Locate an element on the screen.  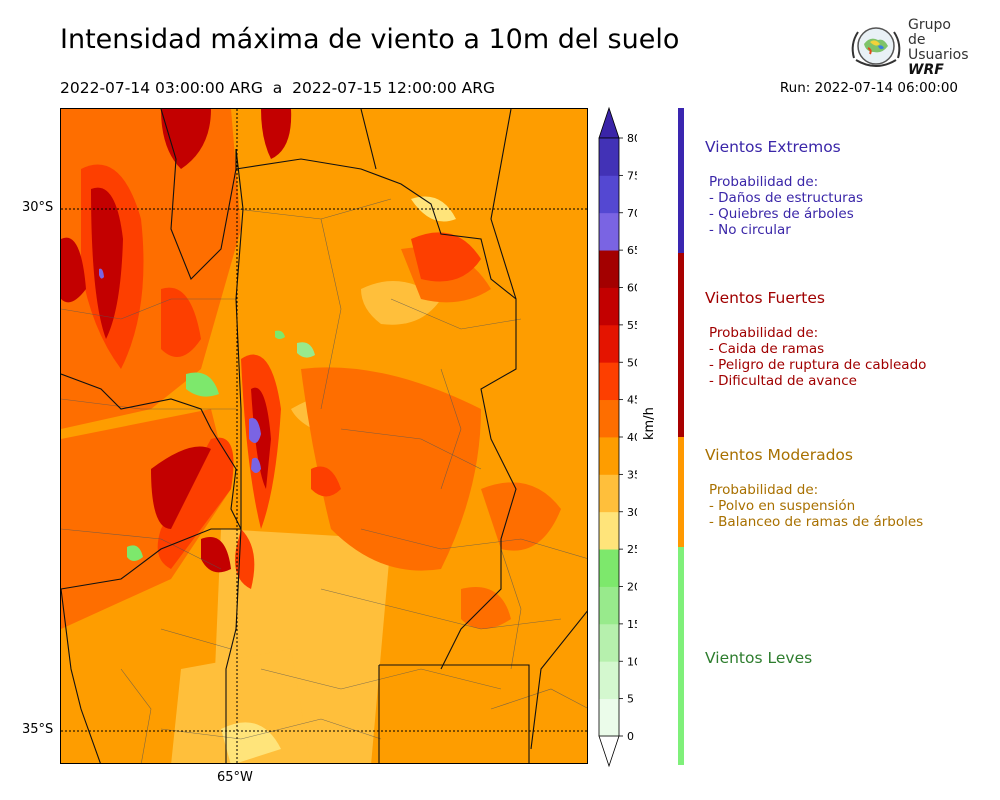
category-description-line: - Daños de estructuras is located at coordinates (786, 198).